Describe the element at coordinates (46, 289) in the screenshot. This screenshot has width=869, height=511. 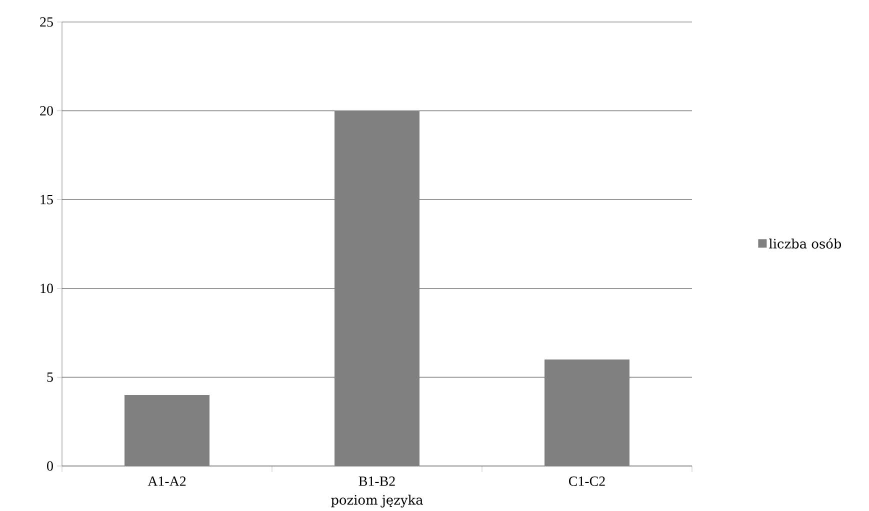
I see `y-tick-label: 10` at that location.